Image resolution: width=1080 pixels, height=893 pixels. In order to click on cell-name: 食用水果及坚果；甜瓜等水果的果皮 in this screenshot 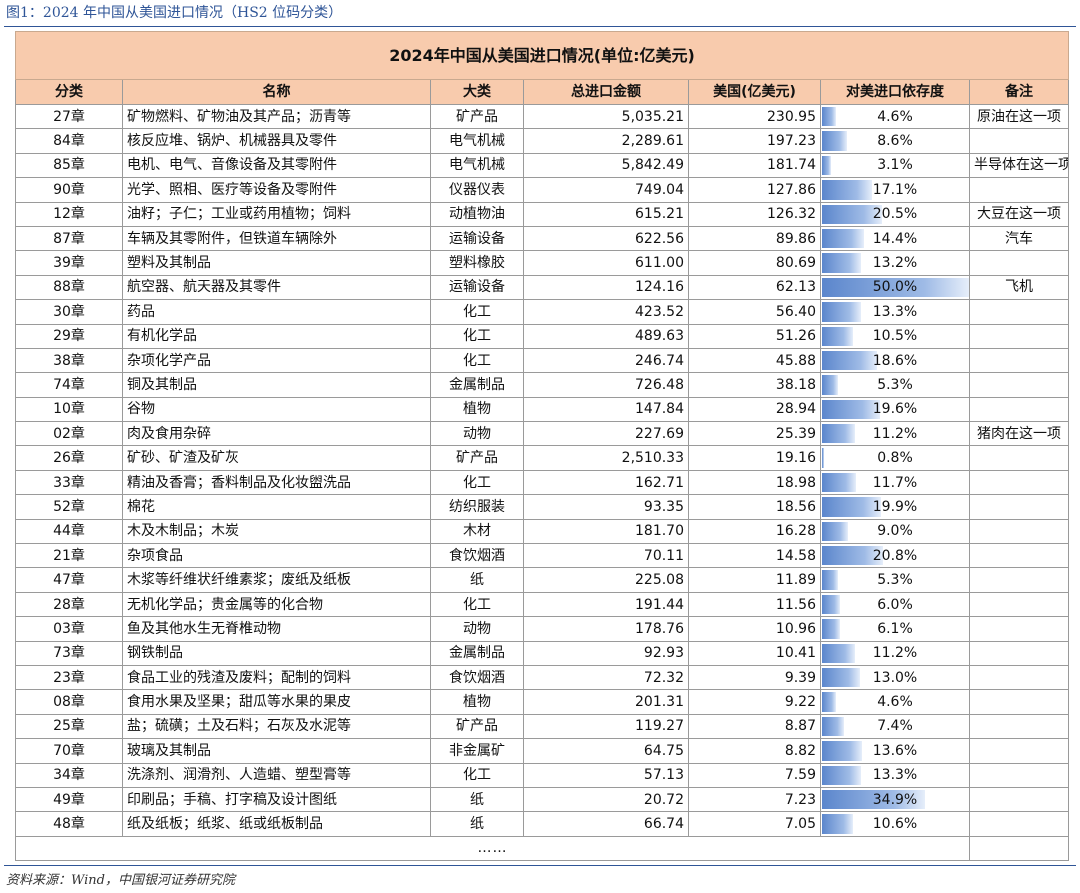, I will do `click(276, 702)`.